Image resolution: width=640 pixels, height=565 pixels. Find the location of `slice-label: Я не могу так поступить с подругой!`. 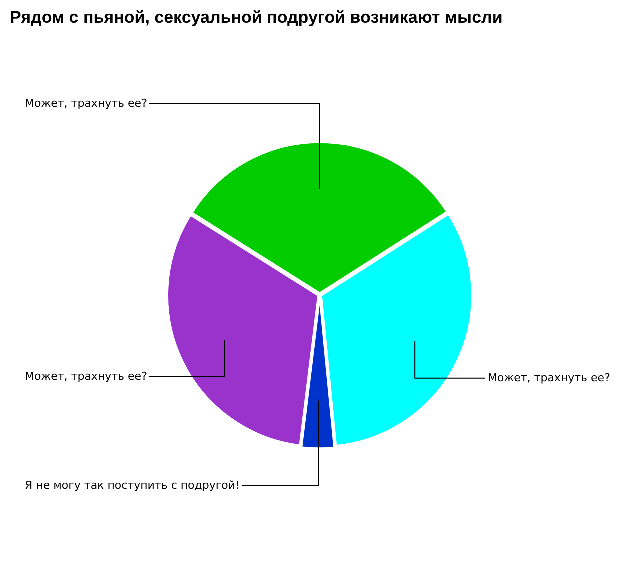

slice-label: Я не могу так поступить с подругой! is located at coordinates (132, 485).